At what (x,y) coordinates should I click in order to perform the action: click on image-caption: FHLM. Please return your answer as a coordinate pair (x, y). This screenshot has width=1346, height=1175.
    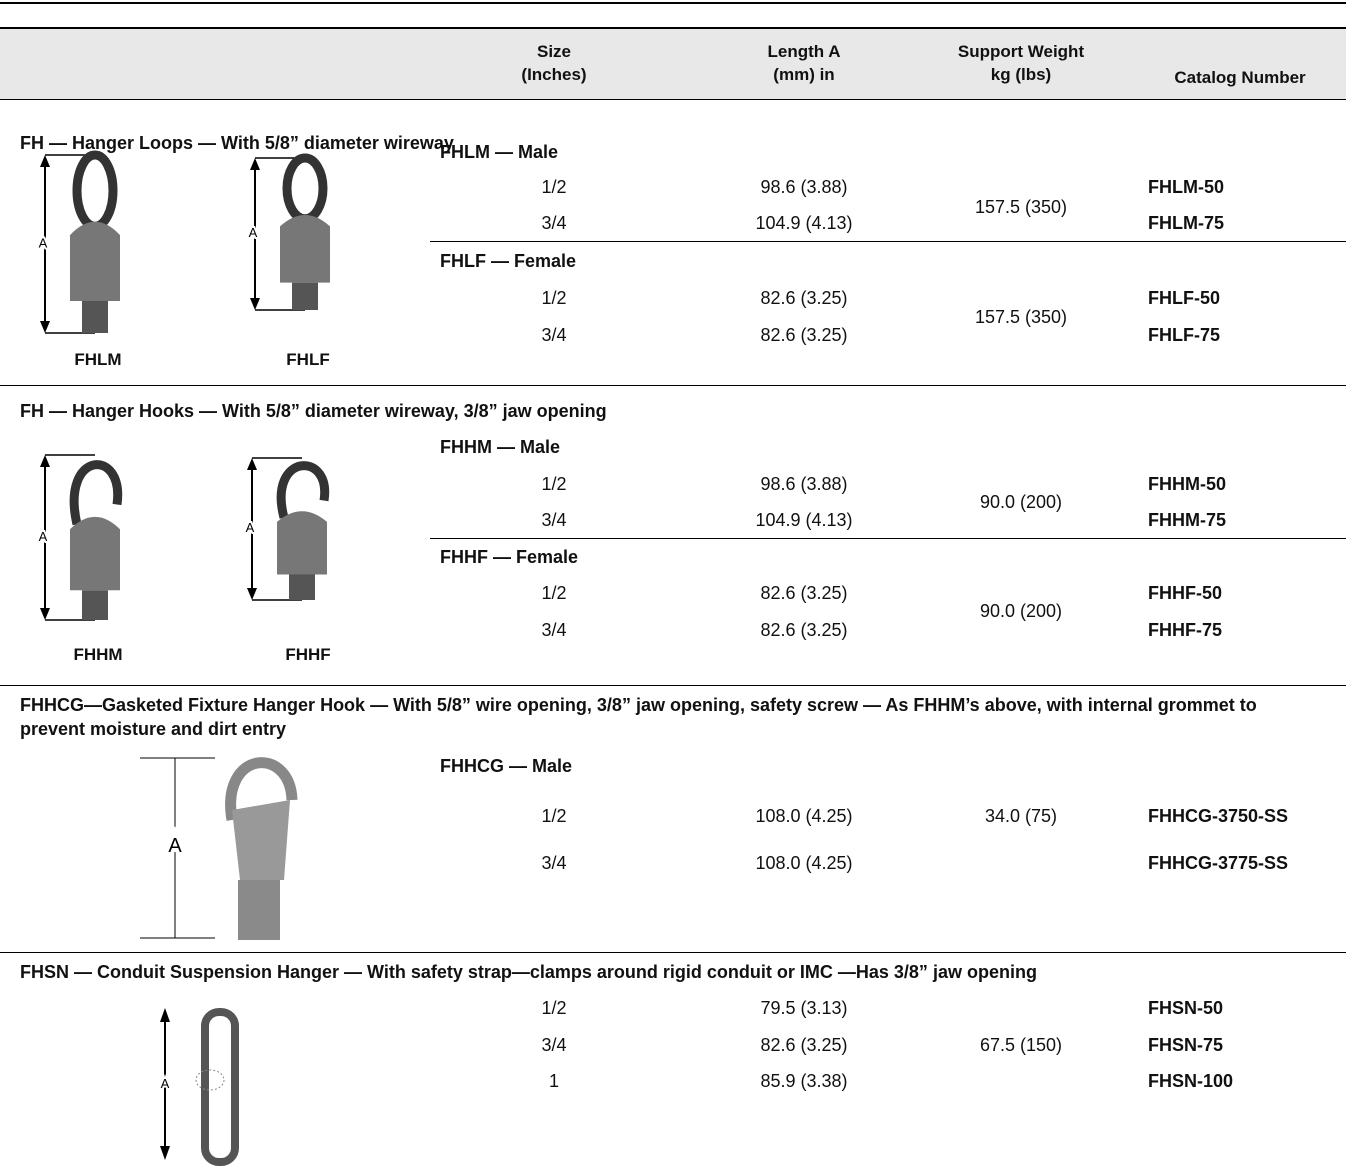
    Looking at the image, I should click on (98, 359).